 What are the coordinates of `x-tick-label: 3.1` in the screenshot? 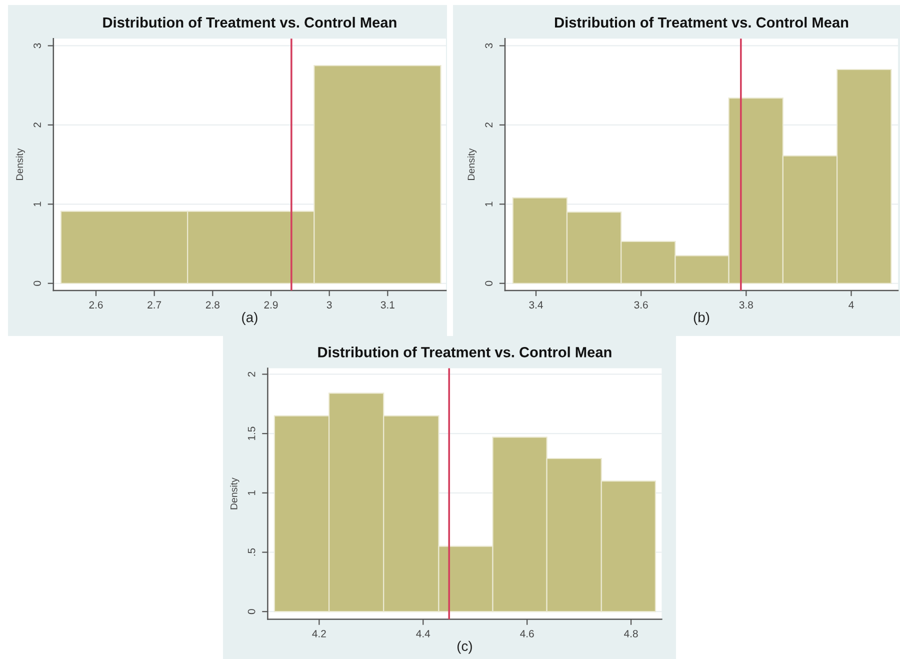 It's located at (387, 305).